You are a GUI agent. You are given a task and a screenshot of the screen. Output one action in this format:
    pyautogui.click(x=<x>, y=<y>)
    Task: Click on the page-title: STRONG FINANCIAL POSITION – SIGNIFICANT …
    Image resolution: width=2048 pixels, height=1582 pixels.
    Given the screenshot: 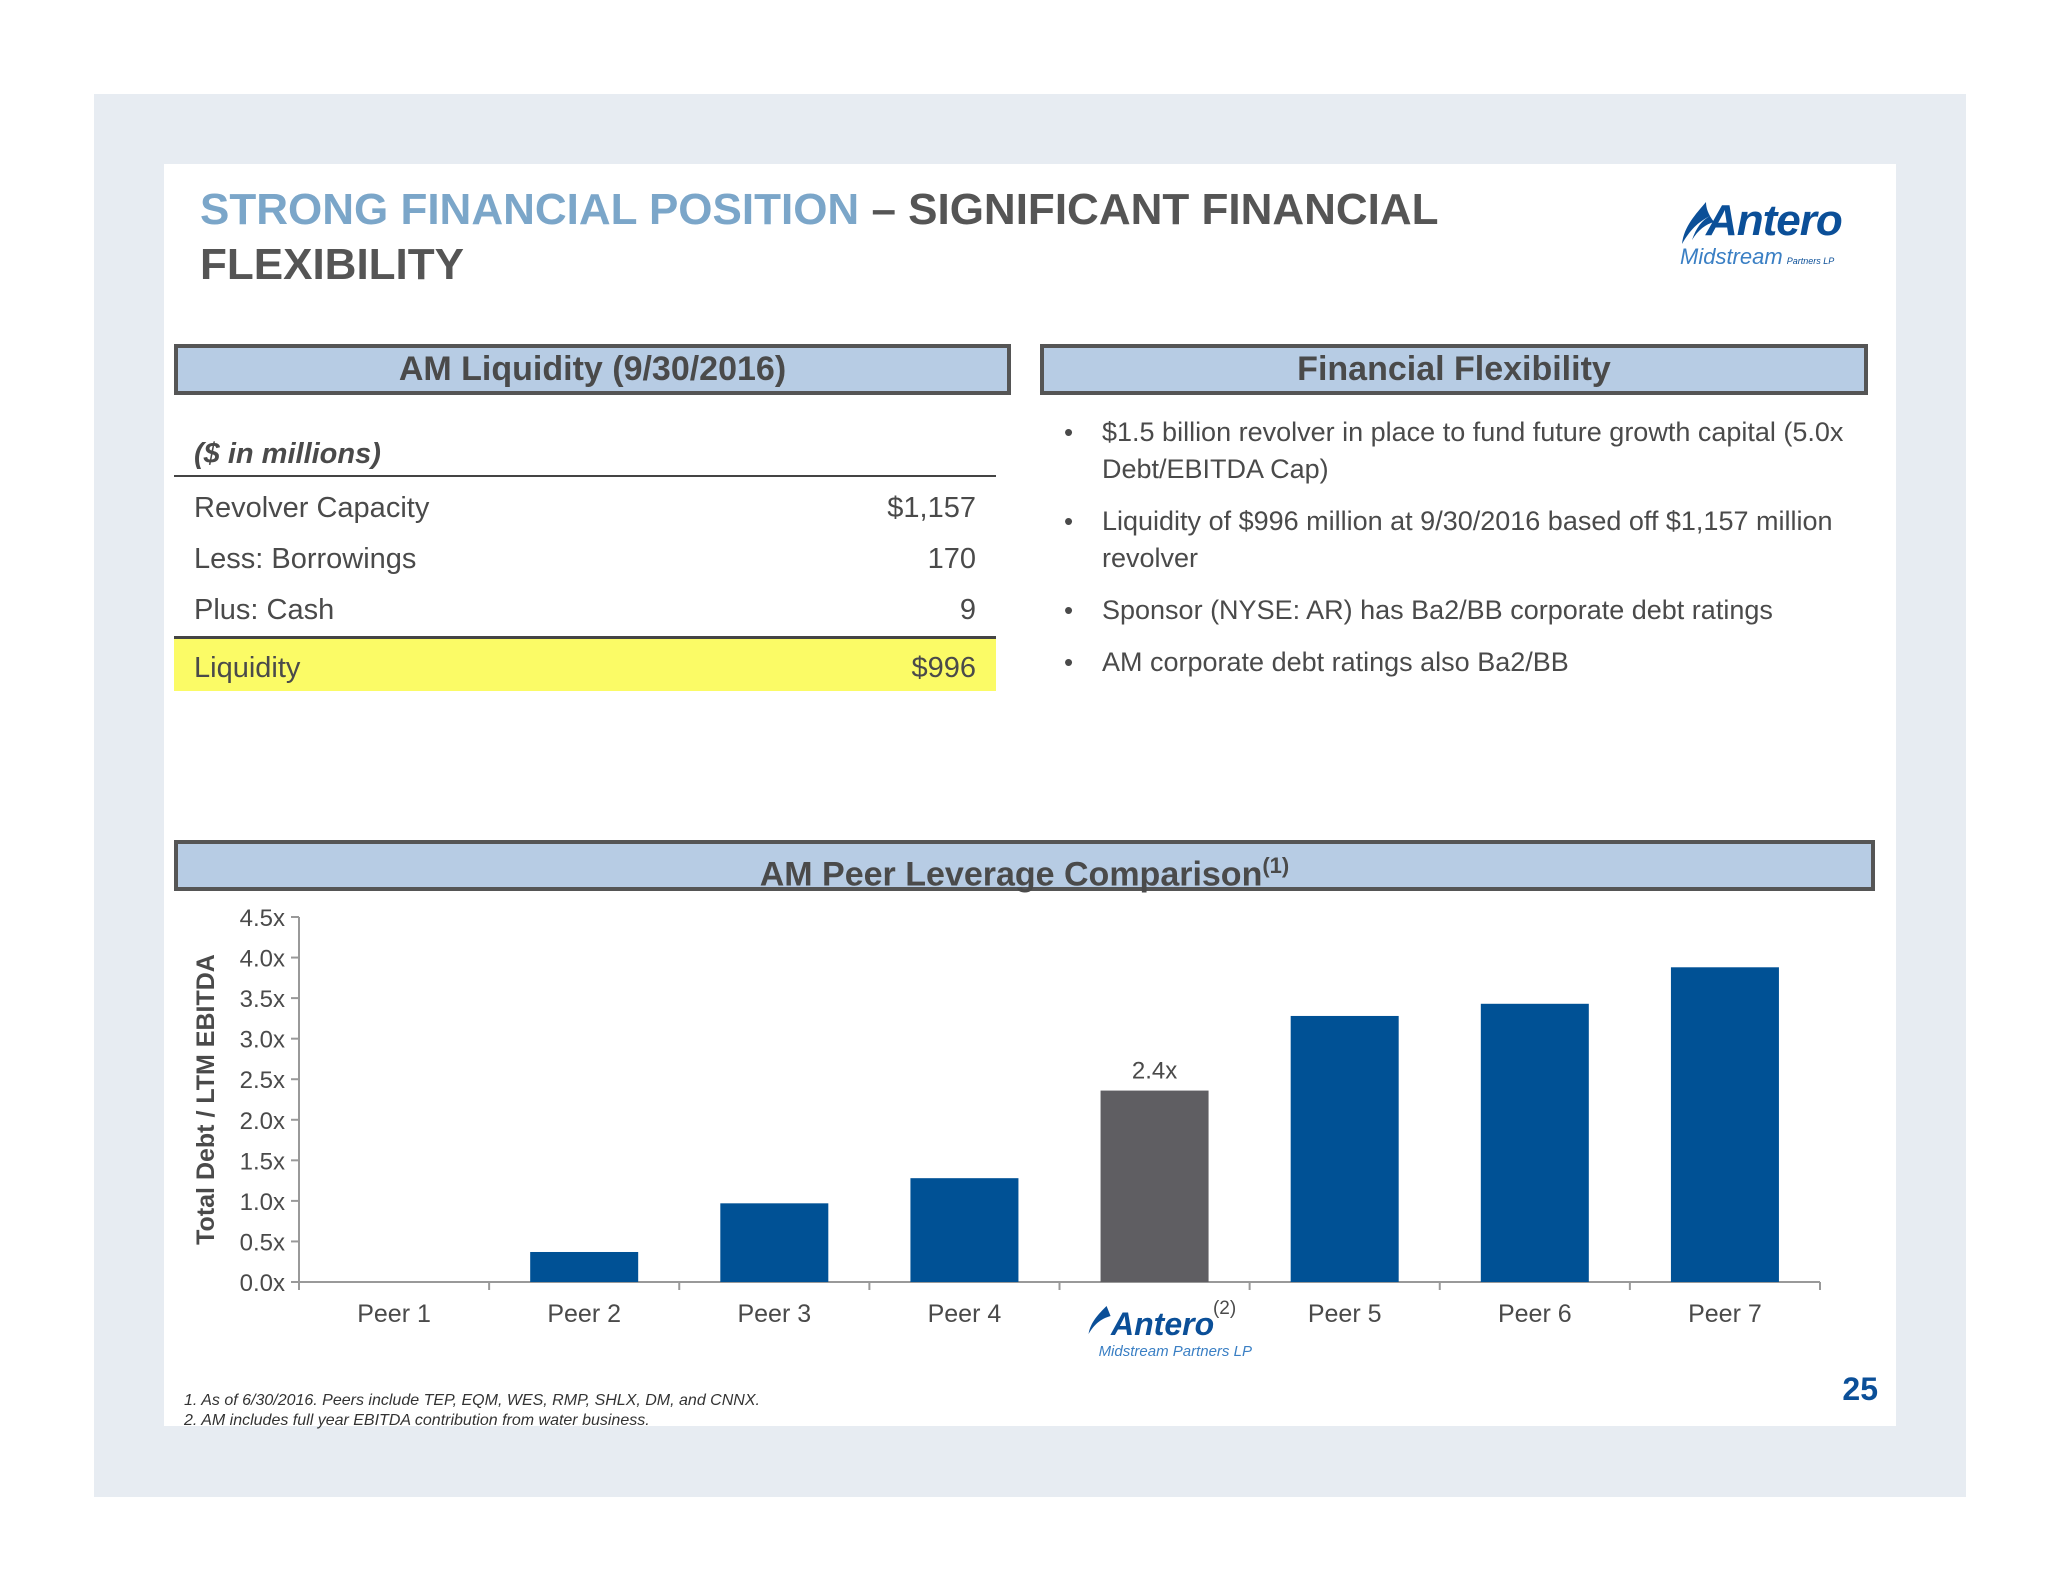 What is the action you would take?
    pyautogui.click(x=900, y=237)
    